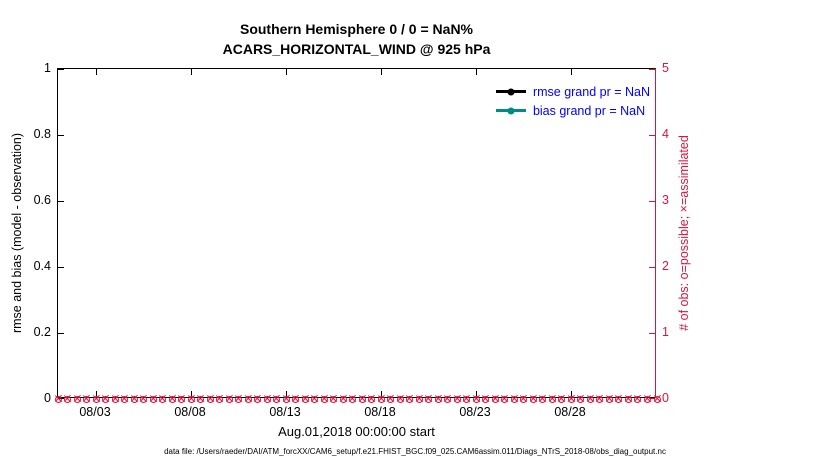  Describe the element at coordinates (511, 91) in the screenshot. I see `rmse-dot-icon` at that location.